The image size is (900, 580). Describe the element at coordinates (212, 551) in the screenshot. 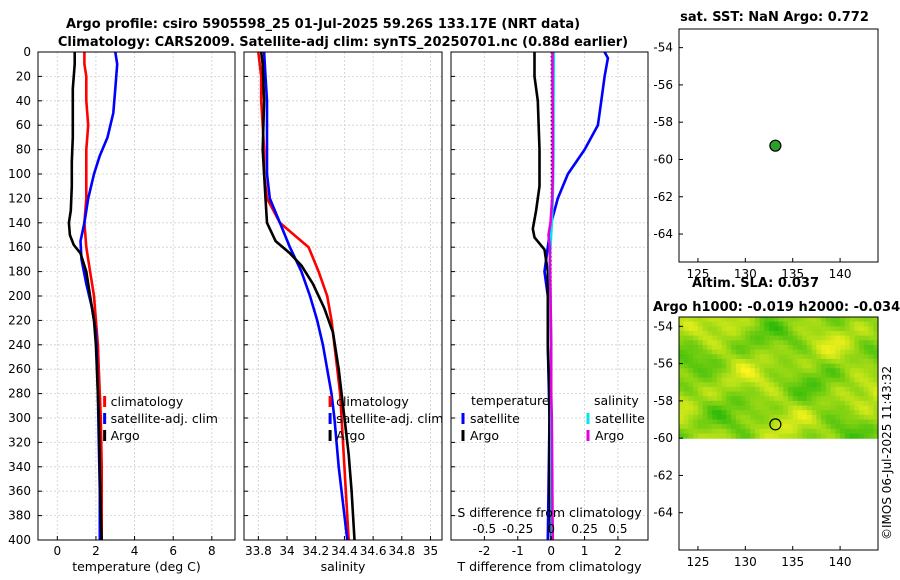

I see `x-tick-label: 8` at that location.